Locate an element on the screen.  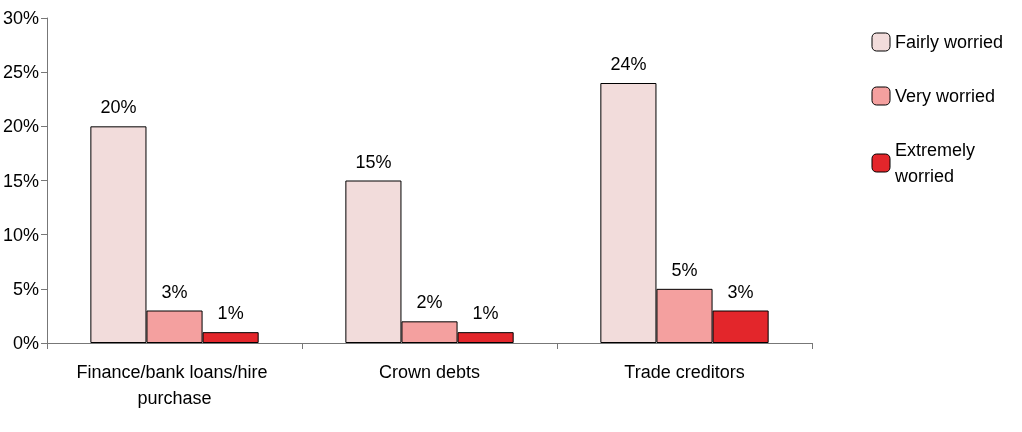
legend-label: Very worried is located at coordinates (945, 96).